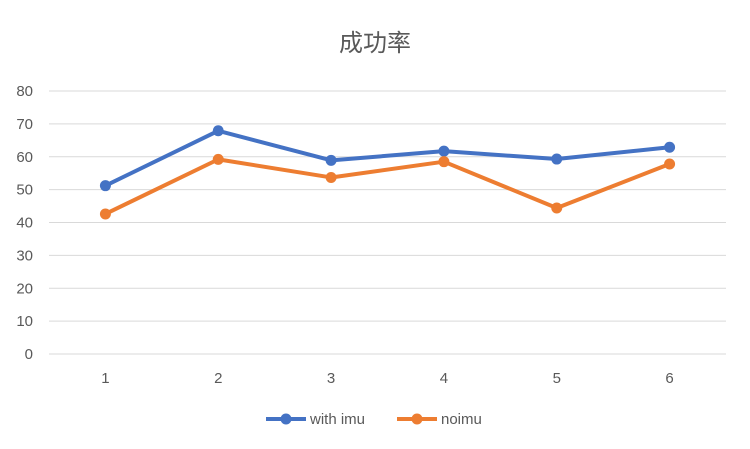 The image size is (750, 449). I want to click on y-tick-label: 70, so click(24, 124).